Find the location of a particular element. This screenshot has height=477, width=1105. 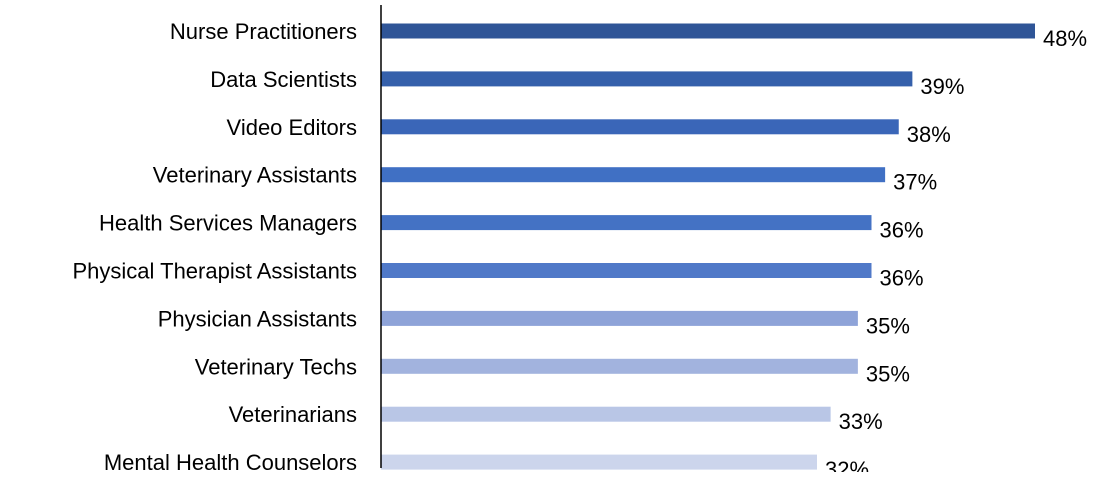

value-label: 48% is located at coordinates (1065, 38).